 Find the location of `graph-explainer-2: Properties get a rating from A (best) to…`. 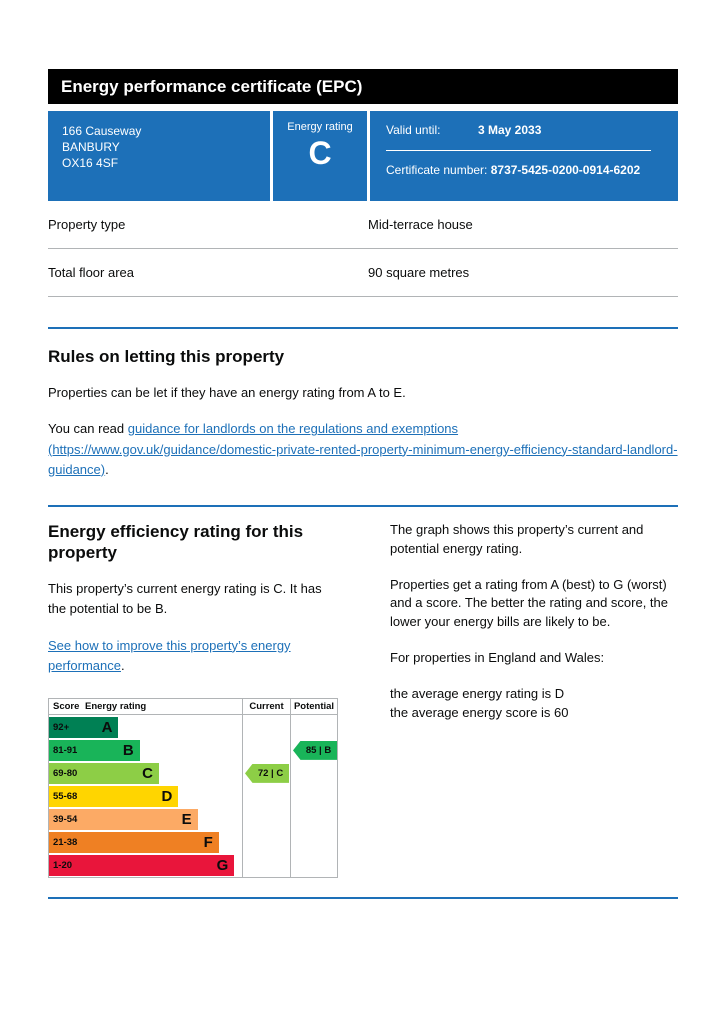

graph-explainer-2: Properties get a rating from A (best) to… is located at coordinates (529, 603).